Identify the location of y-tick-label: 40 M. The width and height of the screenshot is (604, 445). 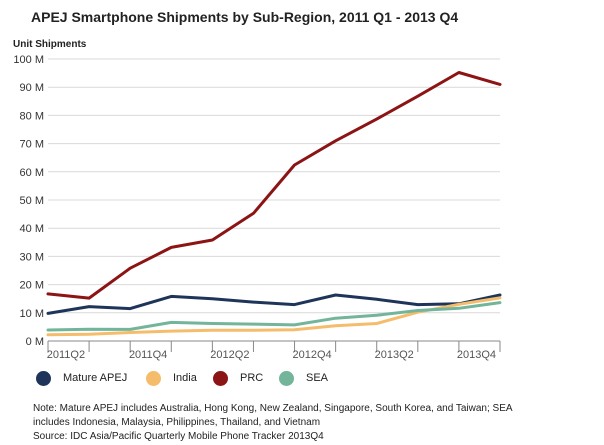
(32, 229).